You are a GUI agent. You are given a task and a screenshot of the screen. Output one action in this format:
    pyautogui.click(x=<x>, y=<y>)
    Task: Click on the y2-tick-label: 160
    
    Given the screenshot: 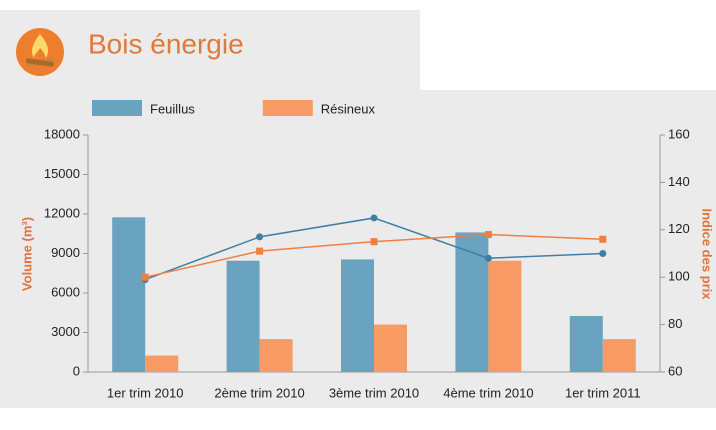 What is the action you would take?
    pyautogui.click(x=679, y=133)
    